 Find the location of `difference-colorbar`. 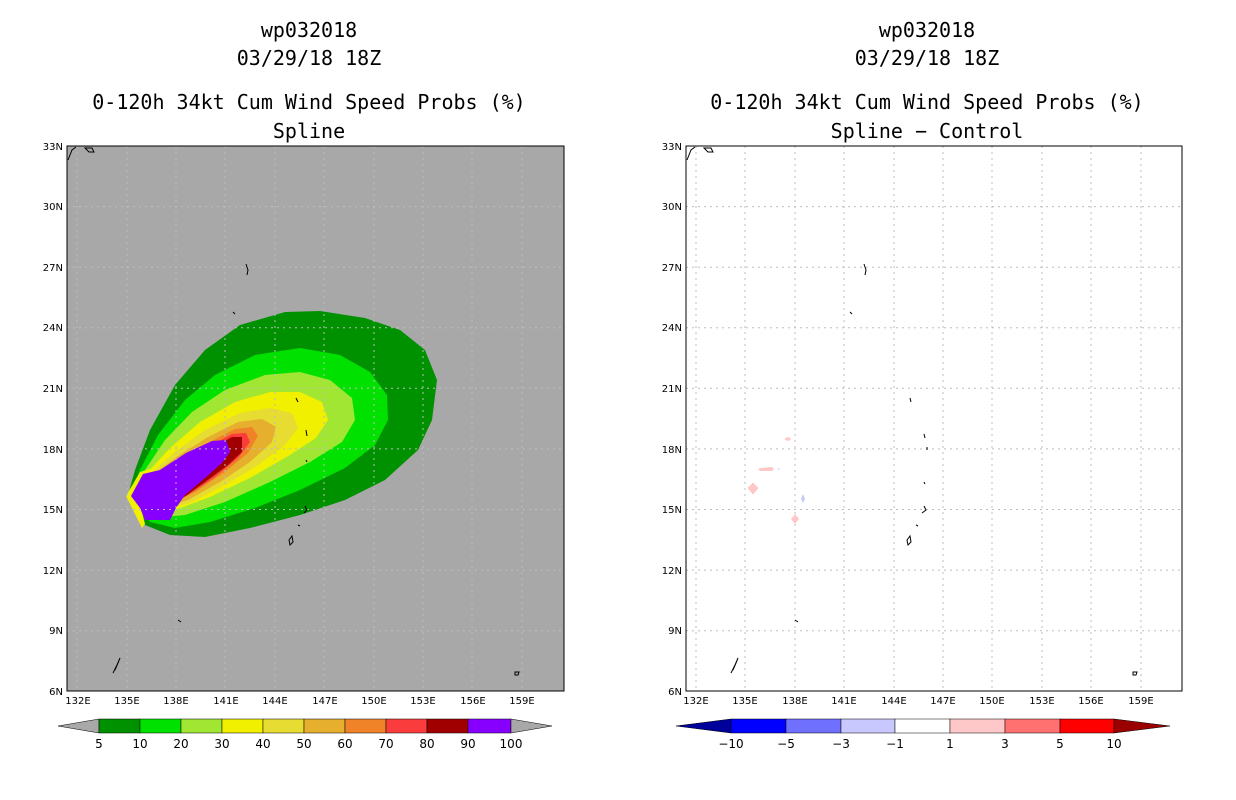

difference-colorbar is located at coordinates (923, 726).